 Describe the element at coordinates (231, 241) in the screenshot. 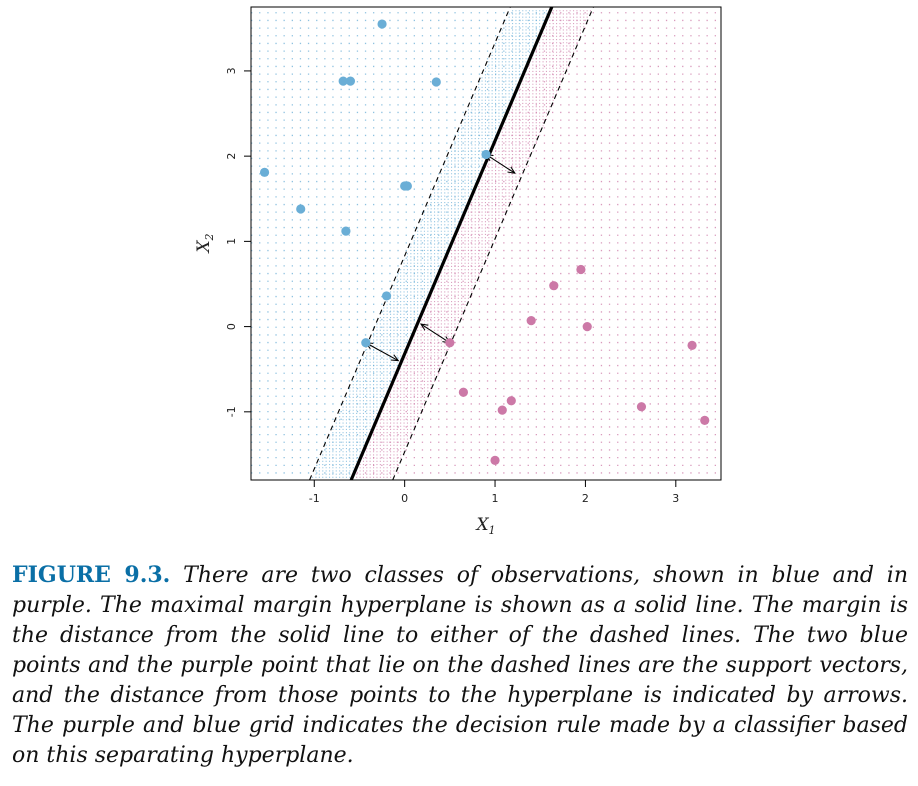

I see `y-tick-label: 1` at that location.